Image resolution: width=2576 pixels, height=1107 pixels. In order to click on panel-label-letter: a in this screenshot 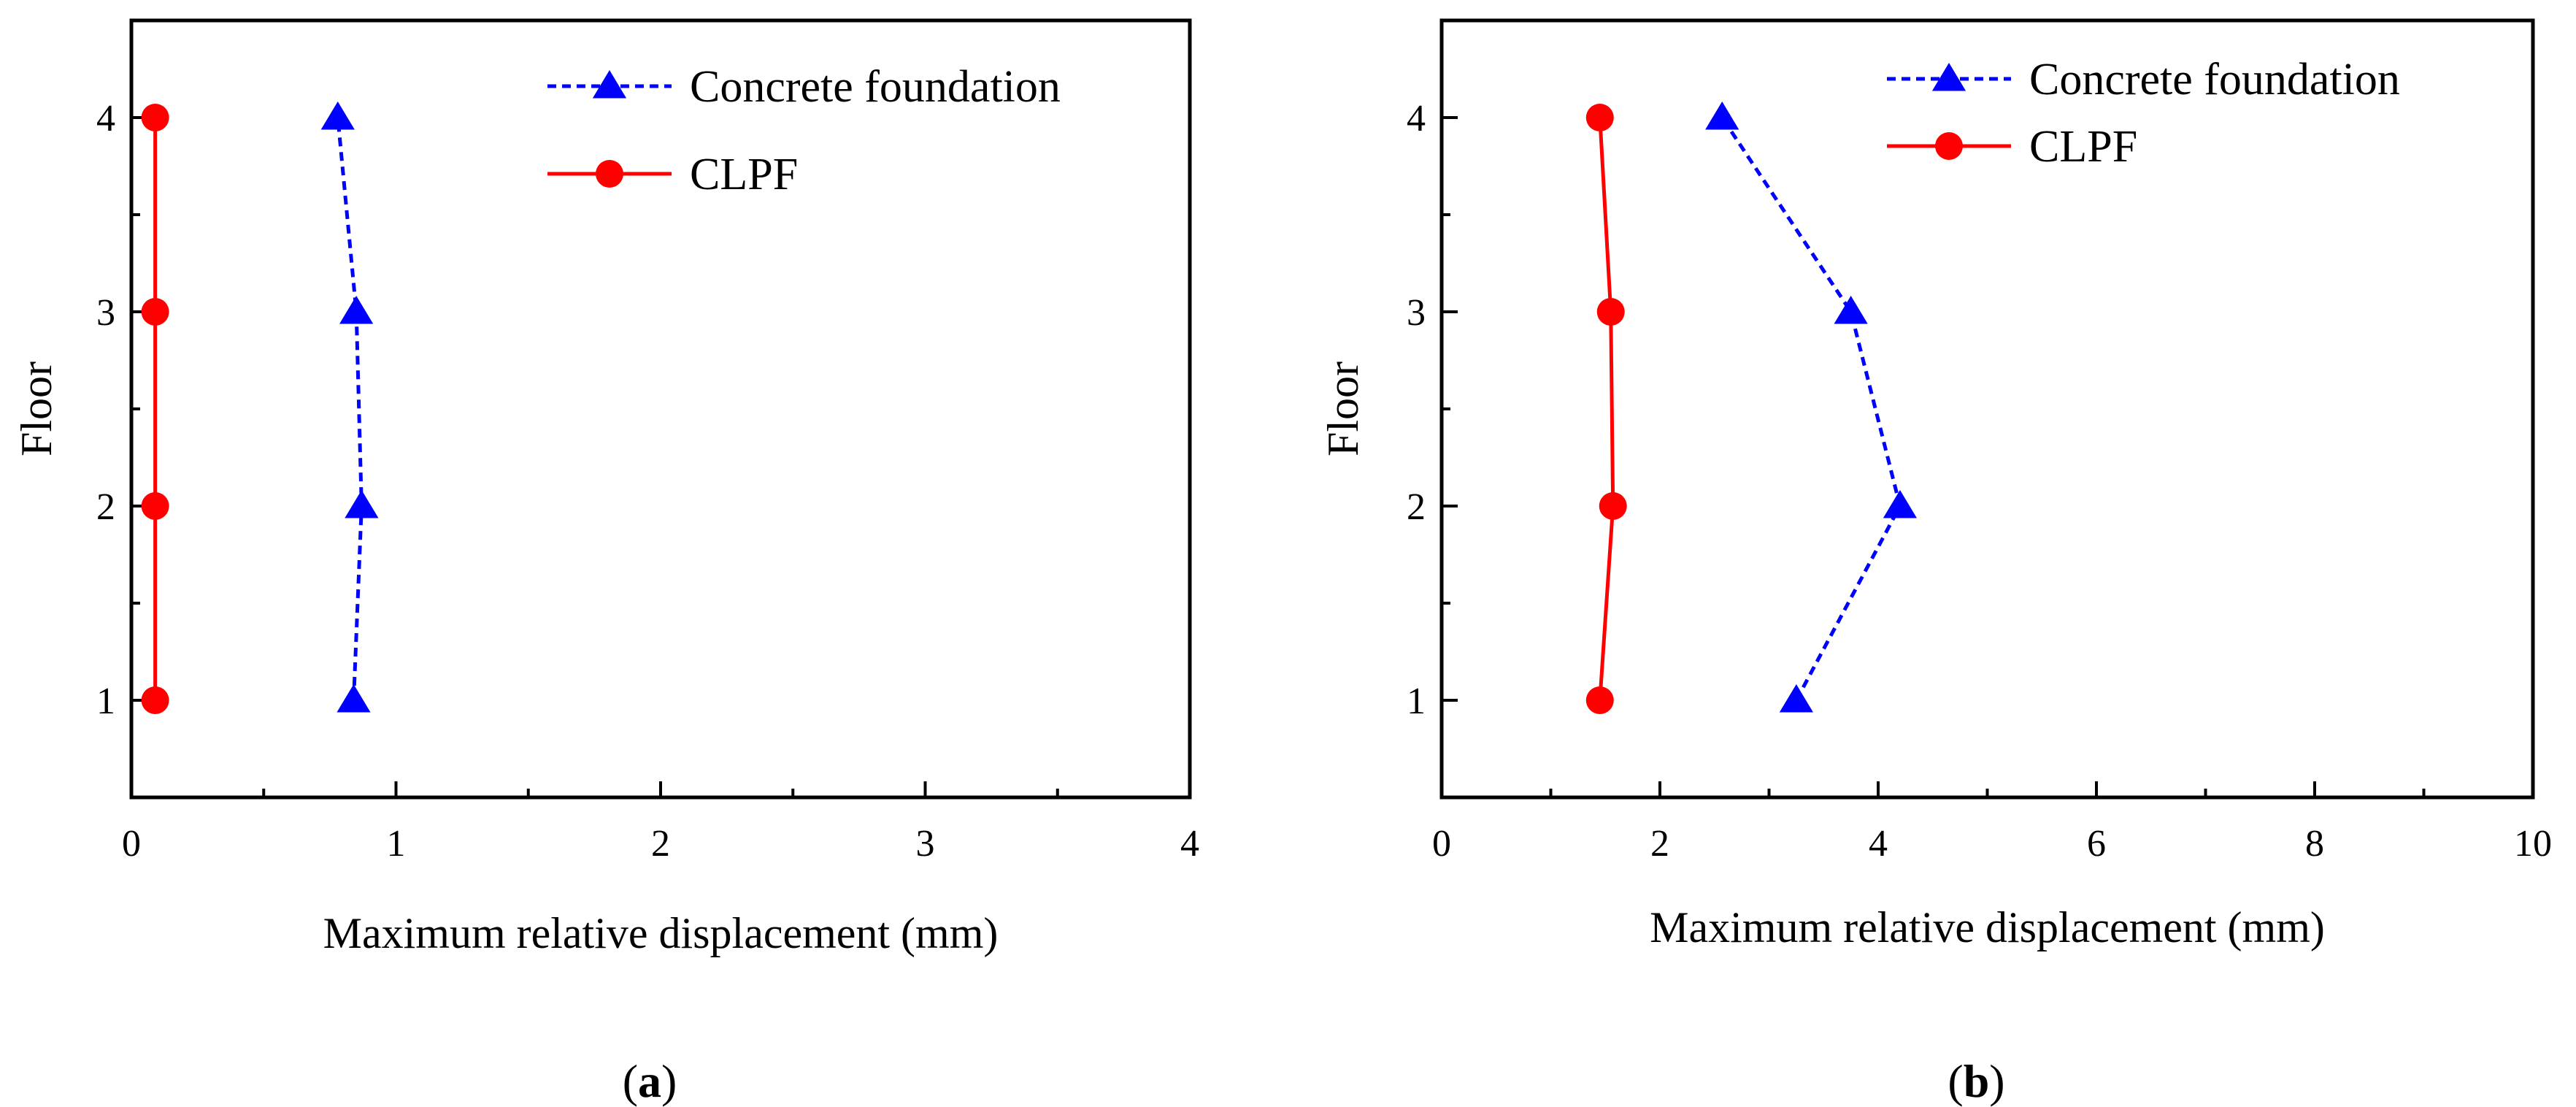, I will do `click(649, 1081)`.